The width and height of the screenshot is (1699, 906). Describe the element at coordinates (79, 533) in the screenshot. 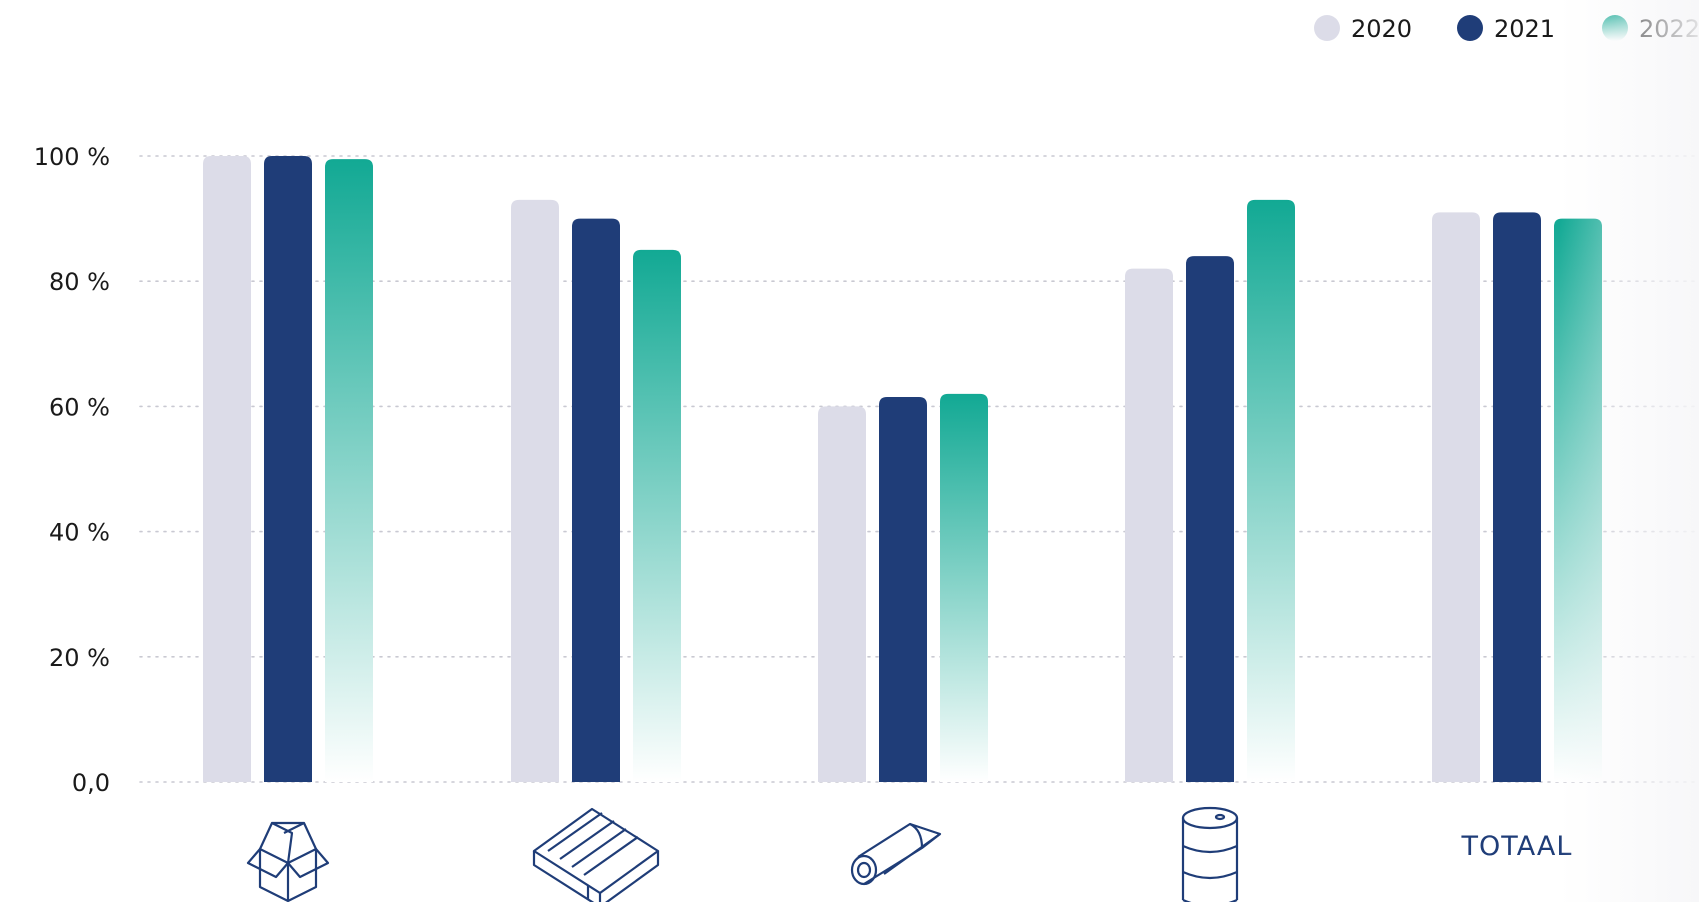

I see `y-tick-label: 40 %` at that location.